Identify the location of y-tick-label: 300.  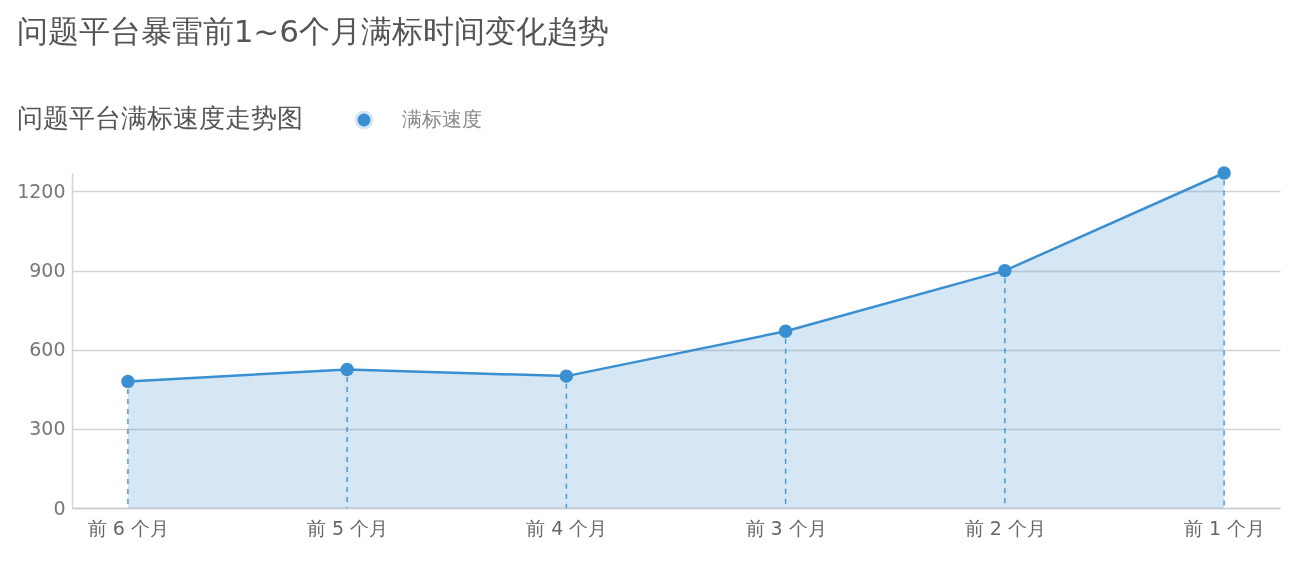
(47, 428).